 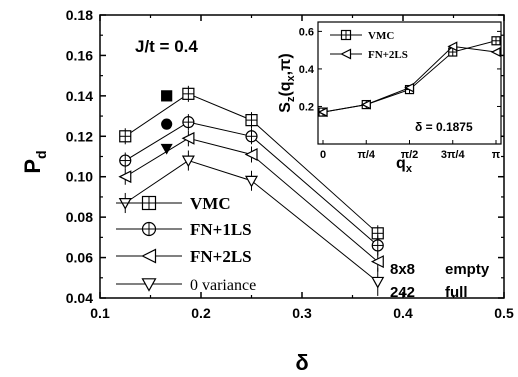 What do you see at coordinates (79, 136) in the screenshot?
I see `y-tick-label: 0.12` at bounding box center [79, 136].